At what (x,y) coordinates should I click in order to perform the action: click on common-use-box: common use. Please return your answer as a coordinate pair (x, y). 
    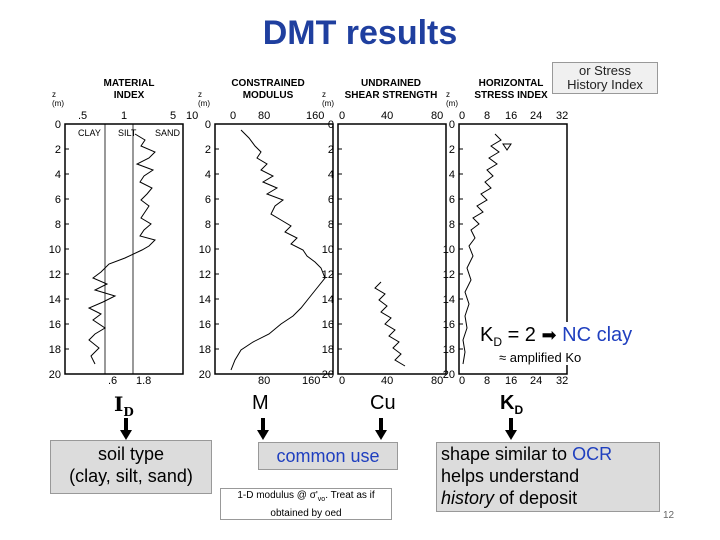
    Looking at the image, I should click on (328, 456).